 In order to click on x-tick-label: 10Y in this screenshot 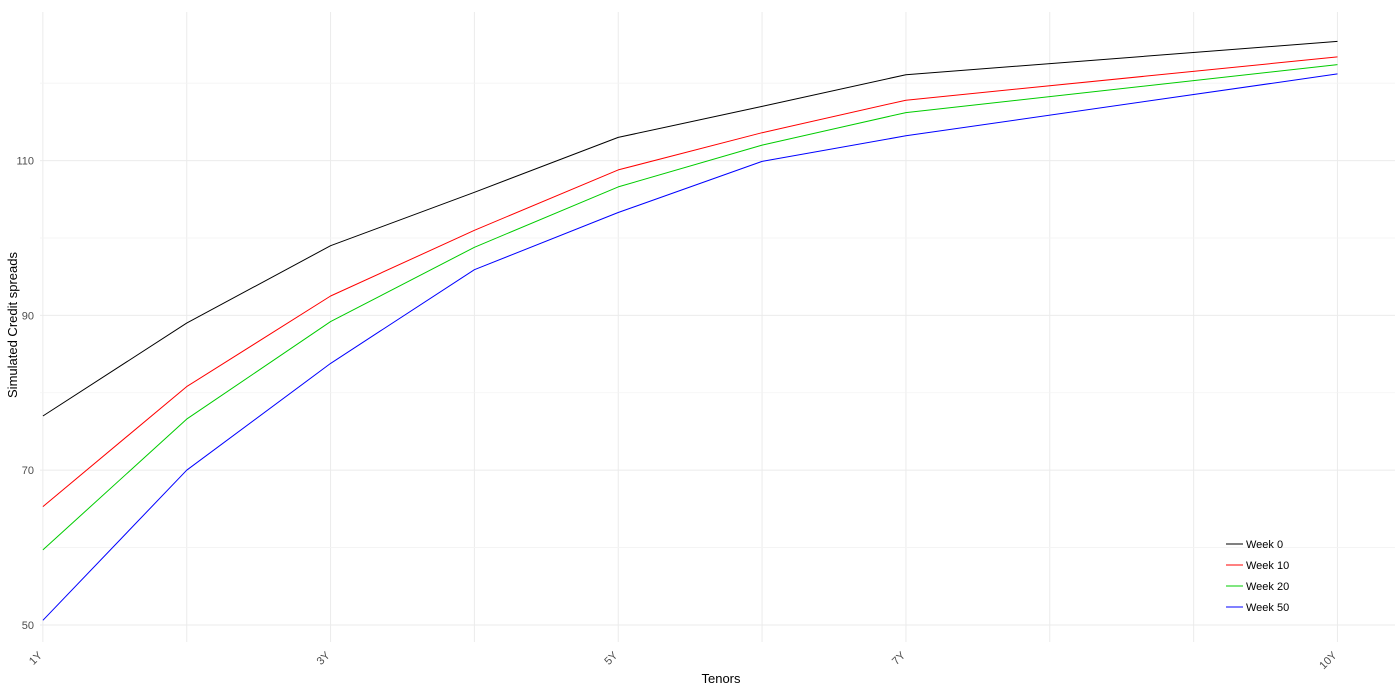, I will do `click(1328, 660)`.